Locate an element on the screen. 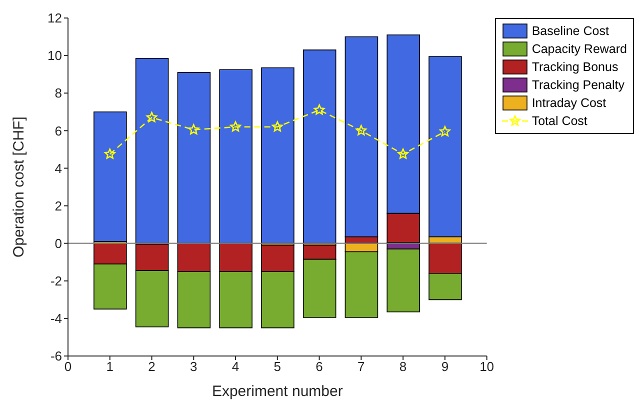  y-tick-label: -6 is located at coordinates (56, 356).